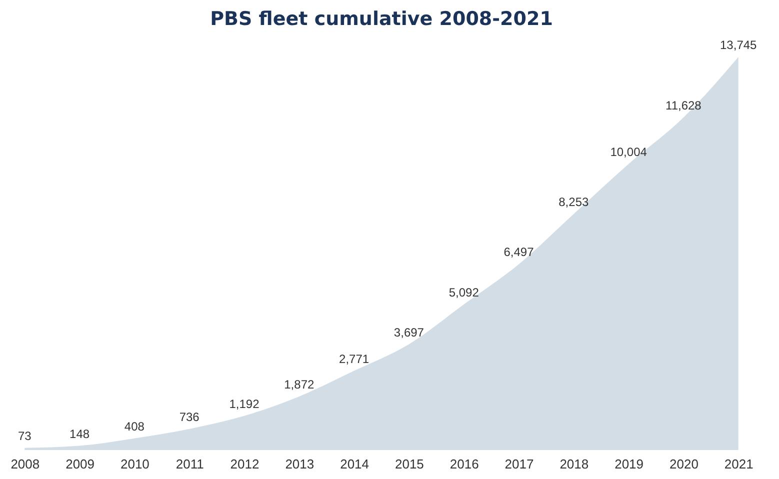 This screenshot has width=779, height=479. What do you see at coordinates (25, 435) in the screenshot?
I see `data-label: 73` at bounding box center [25, 435].